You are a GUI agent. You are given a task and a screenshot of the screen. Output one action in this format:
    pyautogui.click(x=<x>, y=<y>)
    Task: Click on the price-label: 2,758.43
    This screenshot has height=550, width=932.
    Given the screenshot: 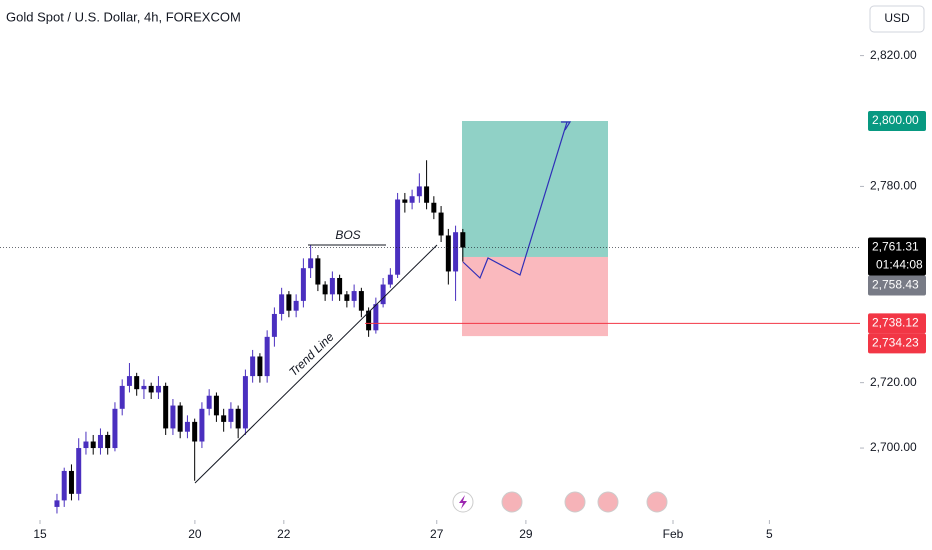 What is the action you would take?
    pyautogui.click(x=895, y=285)
    